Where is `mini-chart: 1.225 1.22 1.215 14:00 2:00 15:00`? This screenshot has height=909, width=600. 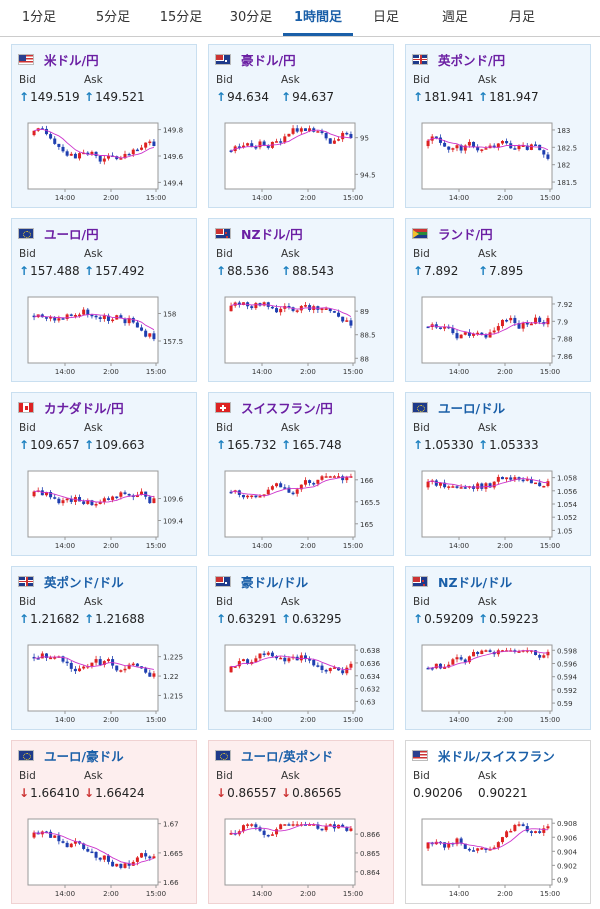 mini-chart: 1.225 1.22 1.215 14:00 2:00 15:00 is located at coordinates (104, 684).